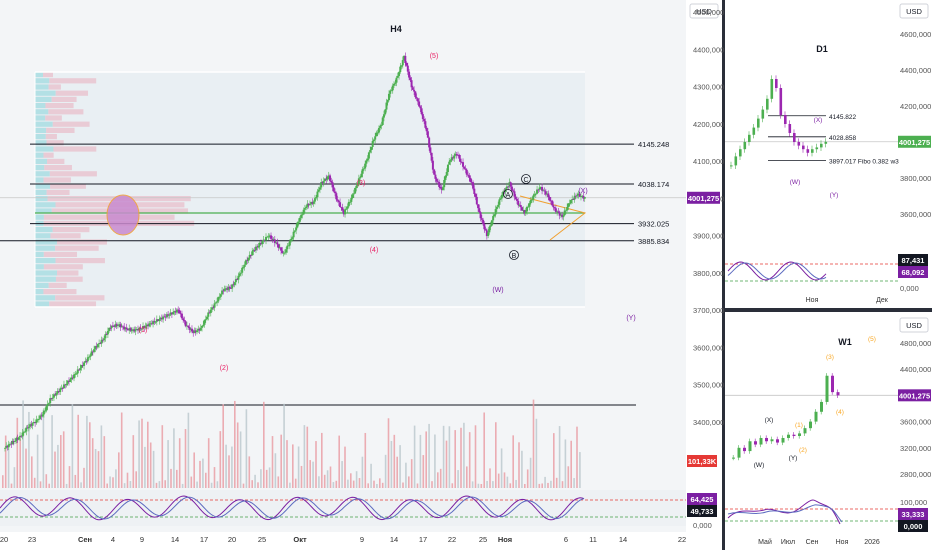 Image resolution: width=932 pixels, height=550 pixels. I want to click on w1-wave: (5), so click(872, 339).